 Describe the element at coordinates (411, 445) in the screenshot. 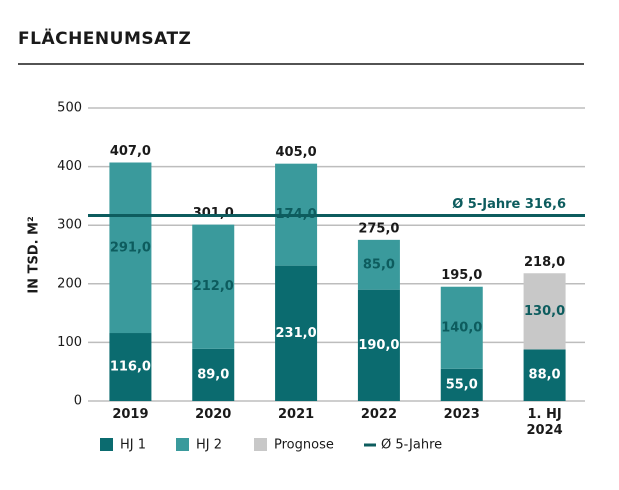

I see `legend-label: Ø 5-Jahre` at that location.